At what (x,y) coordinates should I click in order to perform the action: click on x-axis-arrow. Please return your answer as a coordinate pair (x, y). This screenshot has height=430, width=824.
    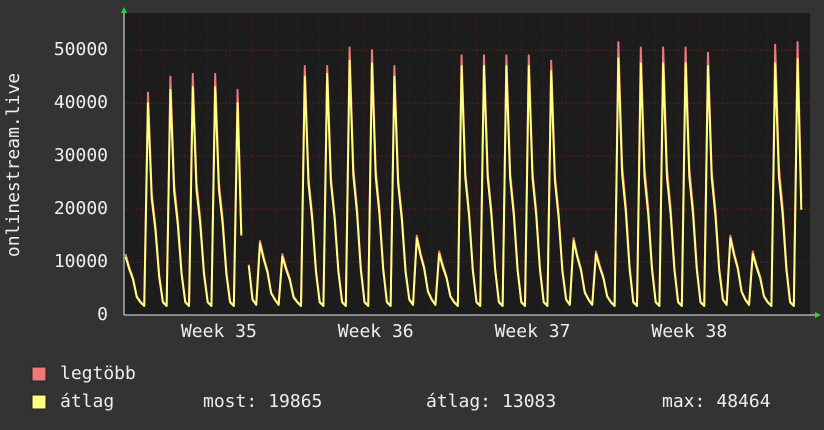
    Looking at the image, I should click on (818, 315).